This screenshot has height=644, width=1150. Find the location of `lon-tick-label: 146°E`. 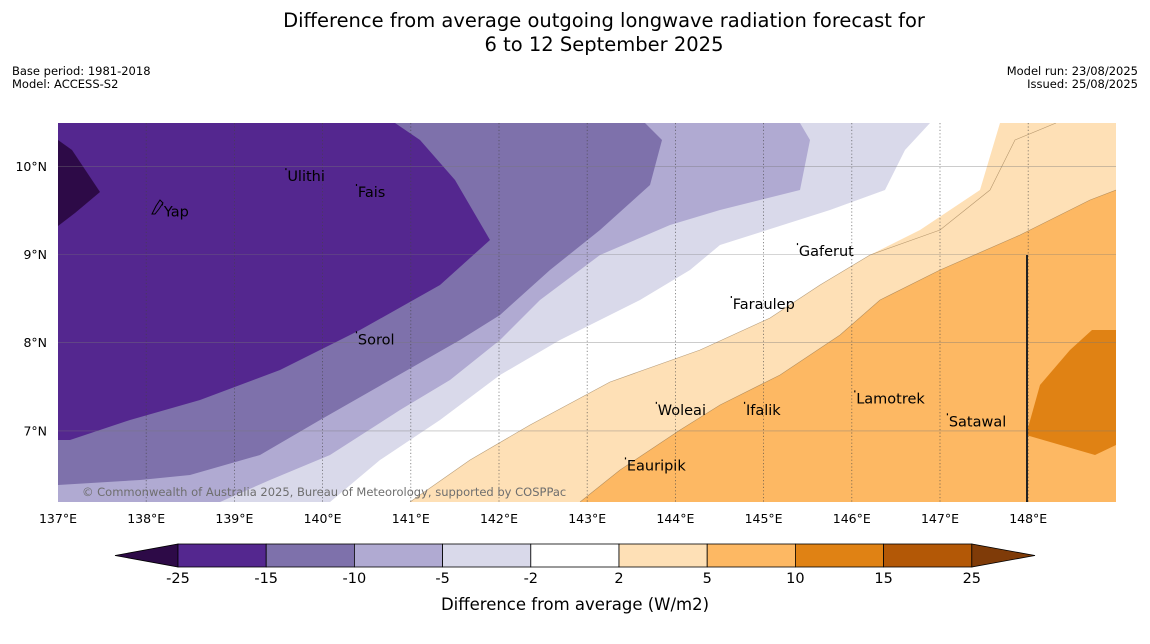

lon-tick-label: 146°E is located at coordinates (852, 518).